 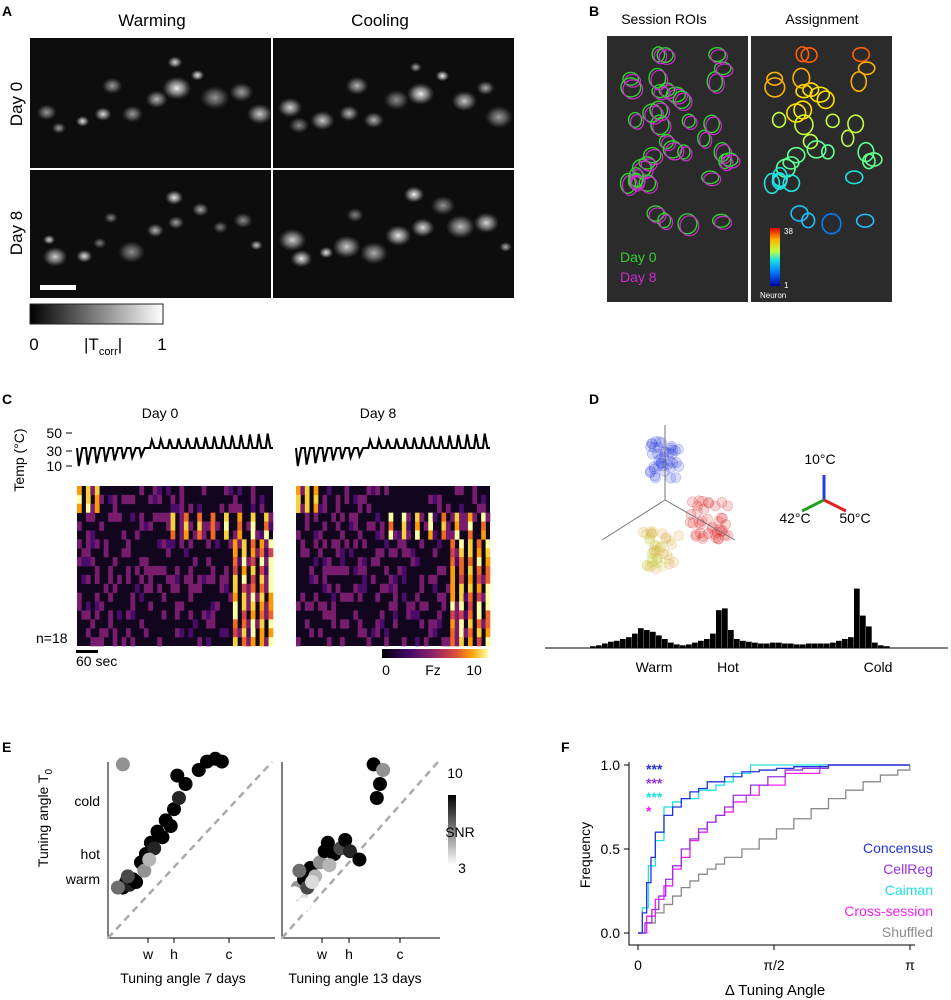 I want to click on cloud-axis-right, so click(x=700, y=520).